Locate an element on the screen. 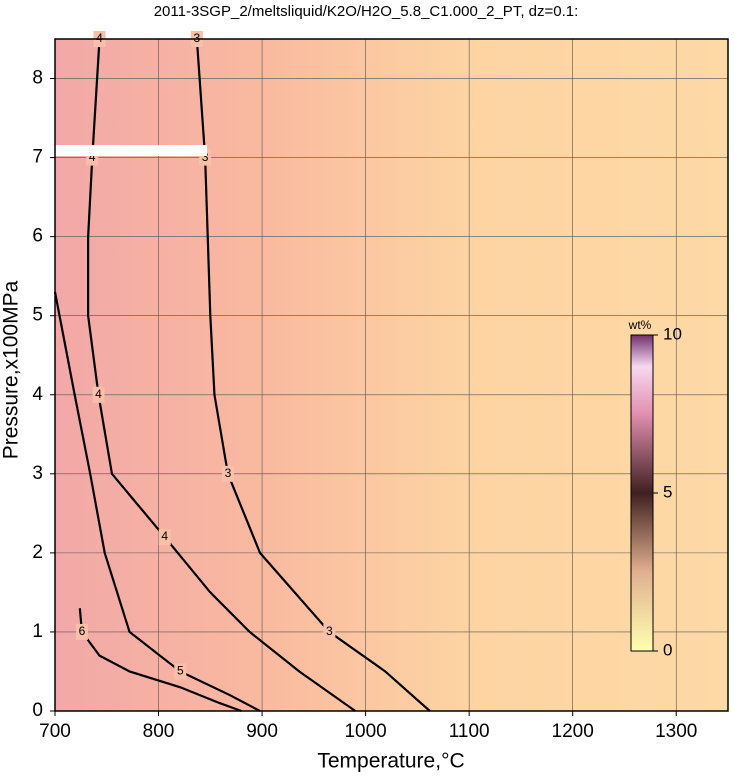  y-tick-label: 2 is located at coordinates (37, 552).